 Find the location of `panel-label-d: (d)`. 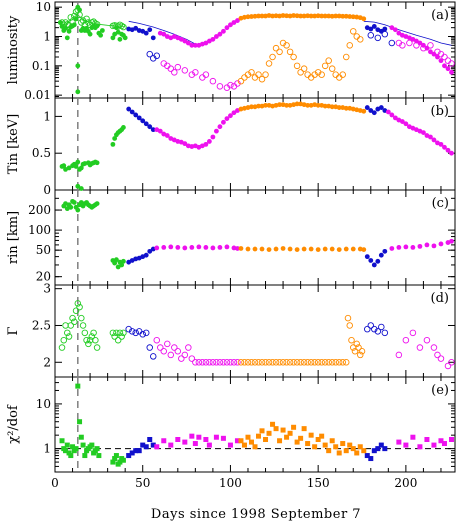

panel-label-d: (d) is located at coordinates (440, 298).